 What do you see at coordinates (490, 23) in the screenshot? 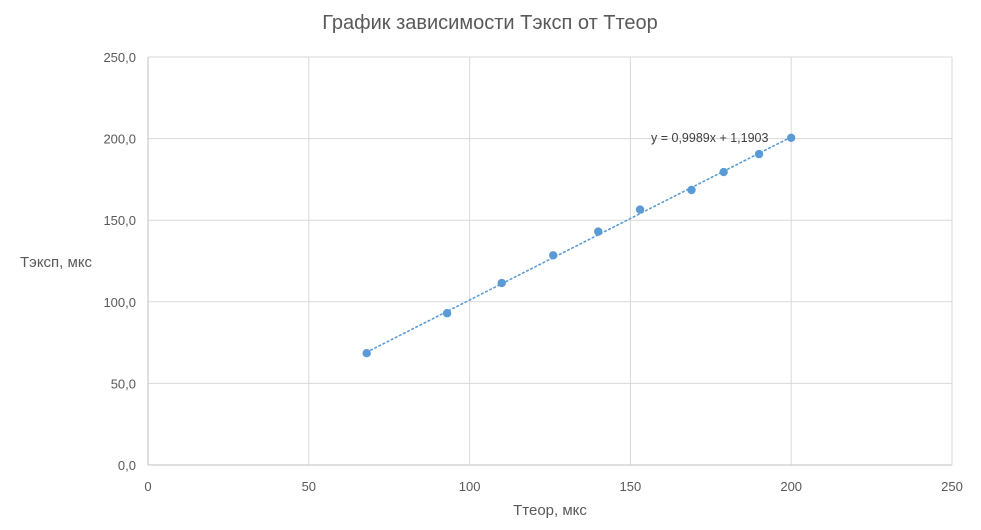
I see `chart-title: График зависимости Тэксп от Ттеор` at bounding box center [490, 23].